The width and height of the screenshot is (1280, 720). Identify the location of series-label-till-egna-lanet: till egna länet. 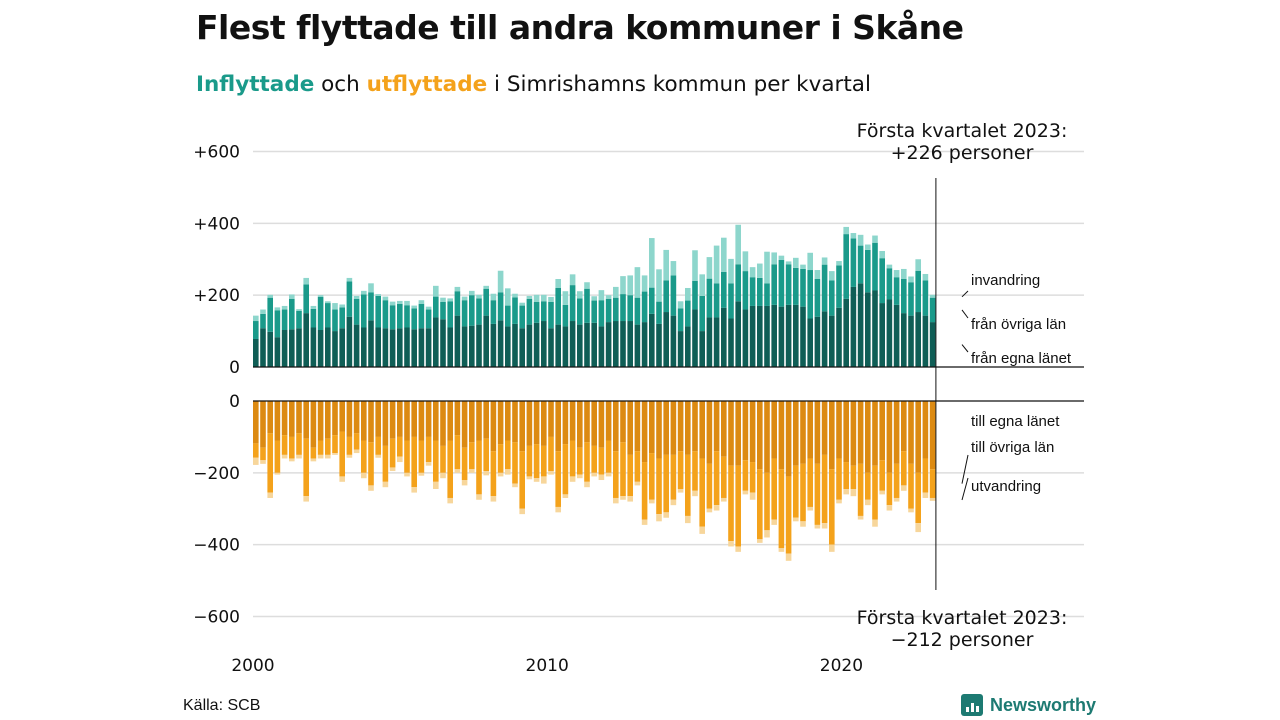
(1015, 421).